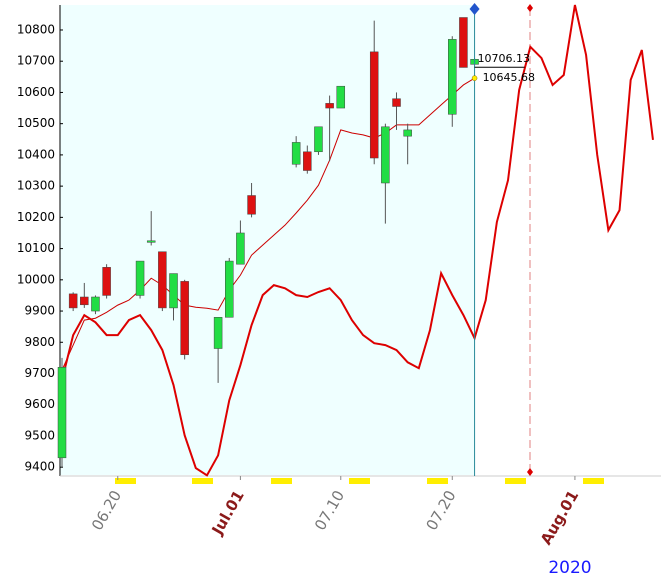 The height and width of the screenshot is (579, 661). What do you see at coordinates (36, 61) in the screenshot?
I see `y-tick-label: 10700` at bounding box center [36, 61].